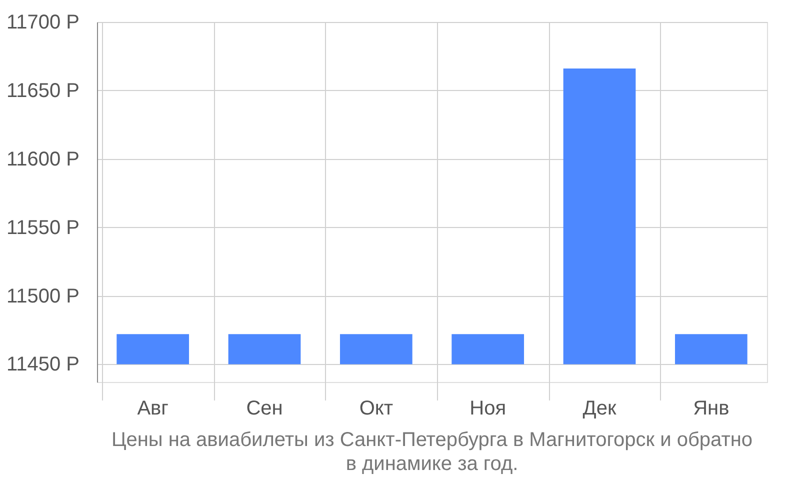  What do you see at coordinates (432, 440) in the screenshot?
I see `text: Цены на авиабилеты из Санкт-Петербурга в Магнитогорск и обратно` at bounding box center [432, 440].